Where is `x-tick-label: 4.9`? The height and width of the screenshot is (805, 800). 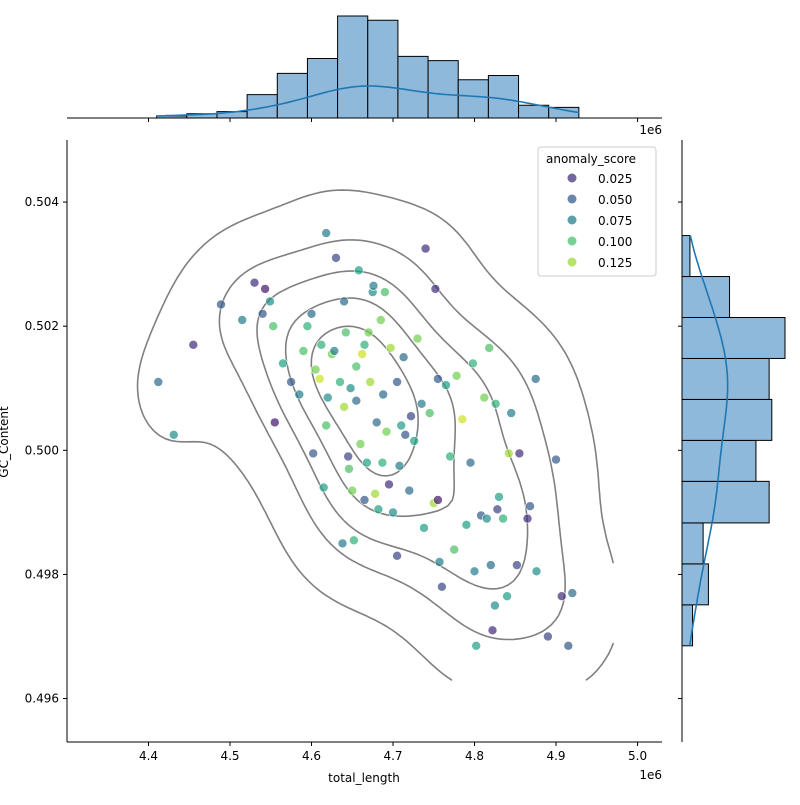
x-tick-label: 4.9 is located at coordinates (555, 756).